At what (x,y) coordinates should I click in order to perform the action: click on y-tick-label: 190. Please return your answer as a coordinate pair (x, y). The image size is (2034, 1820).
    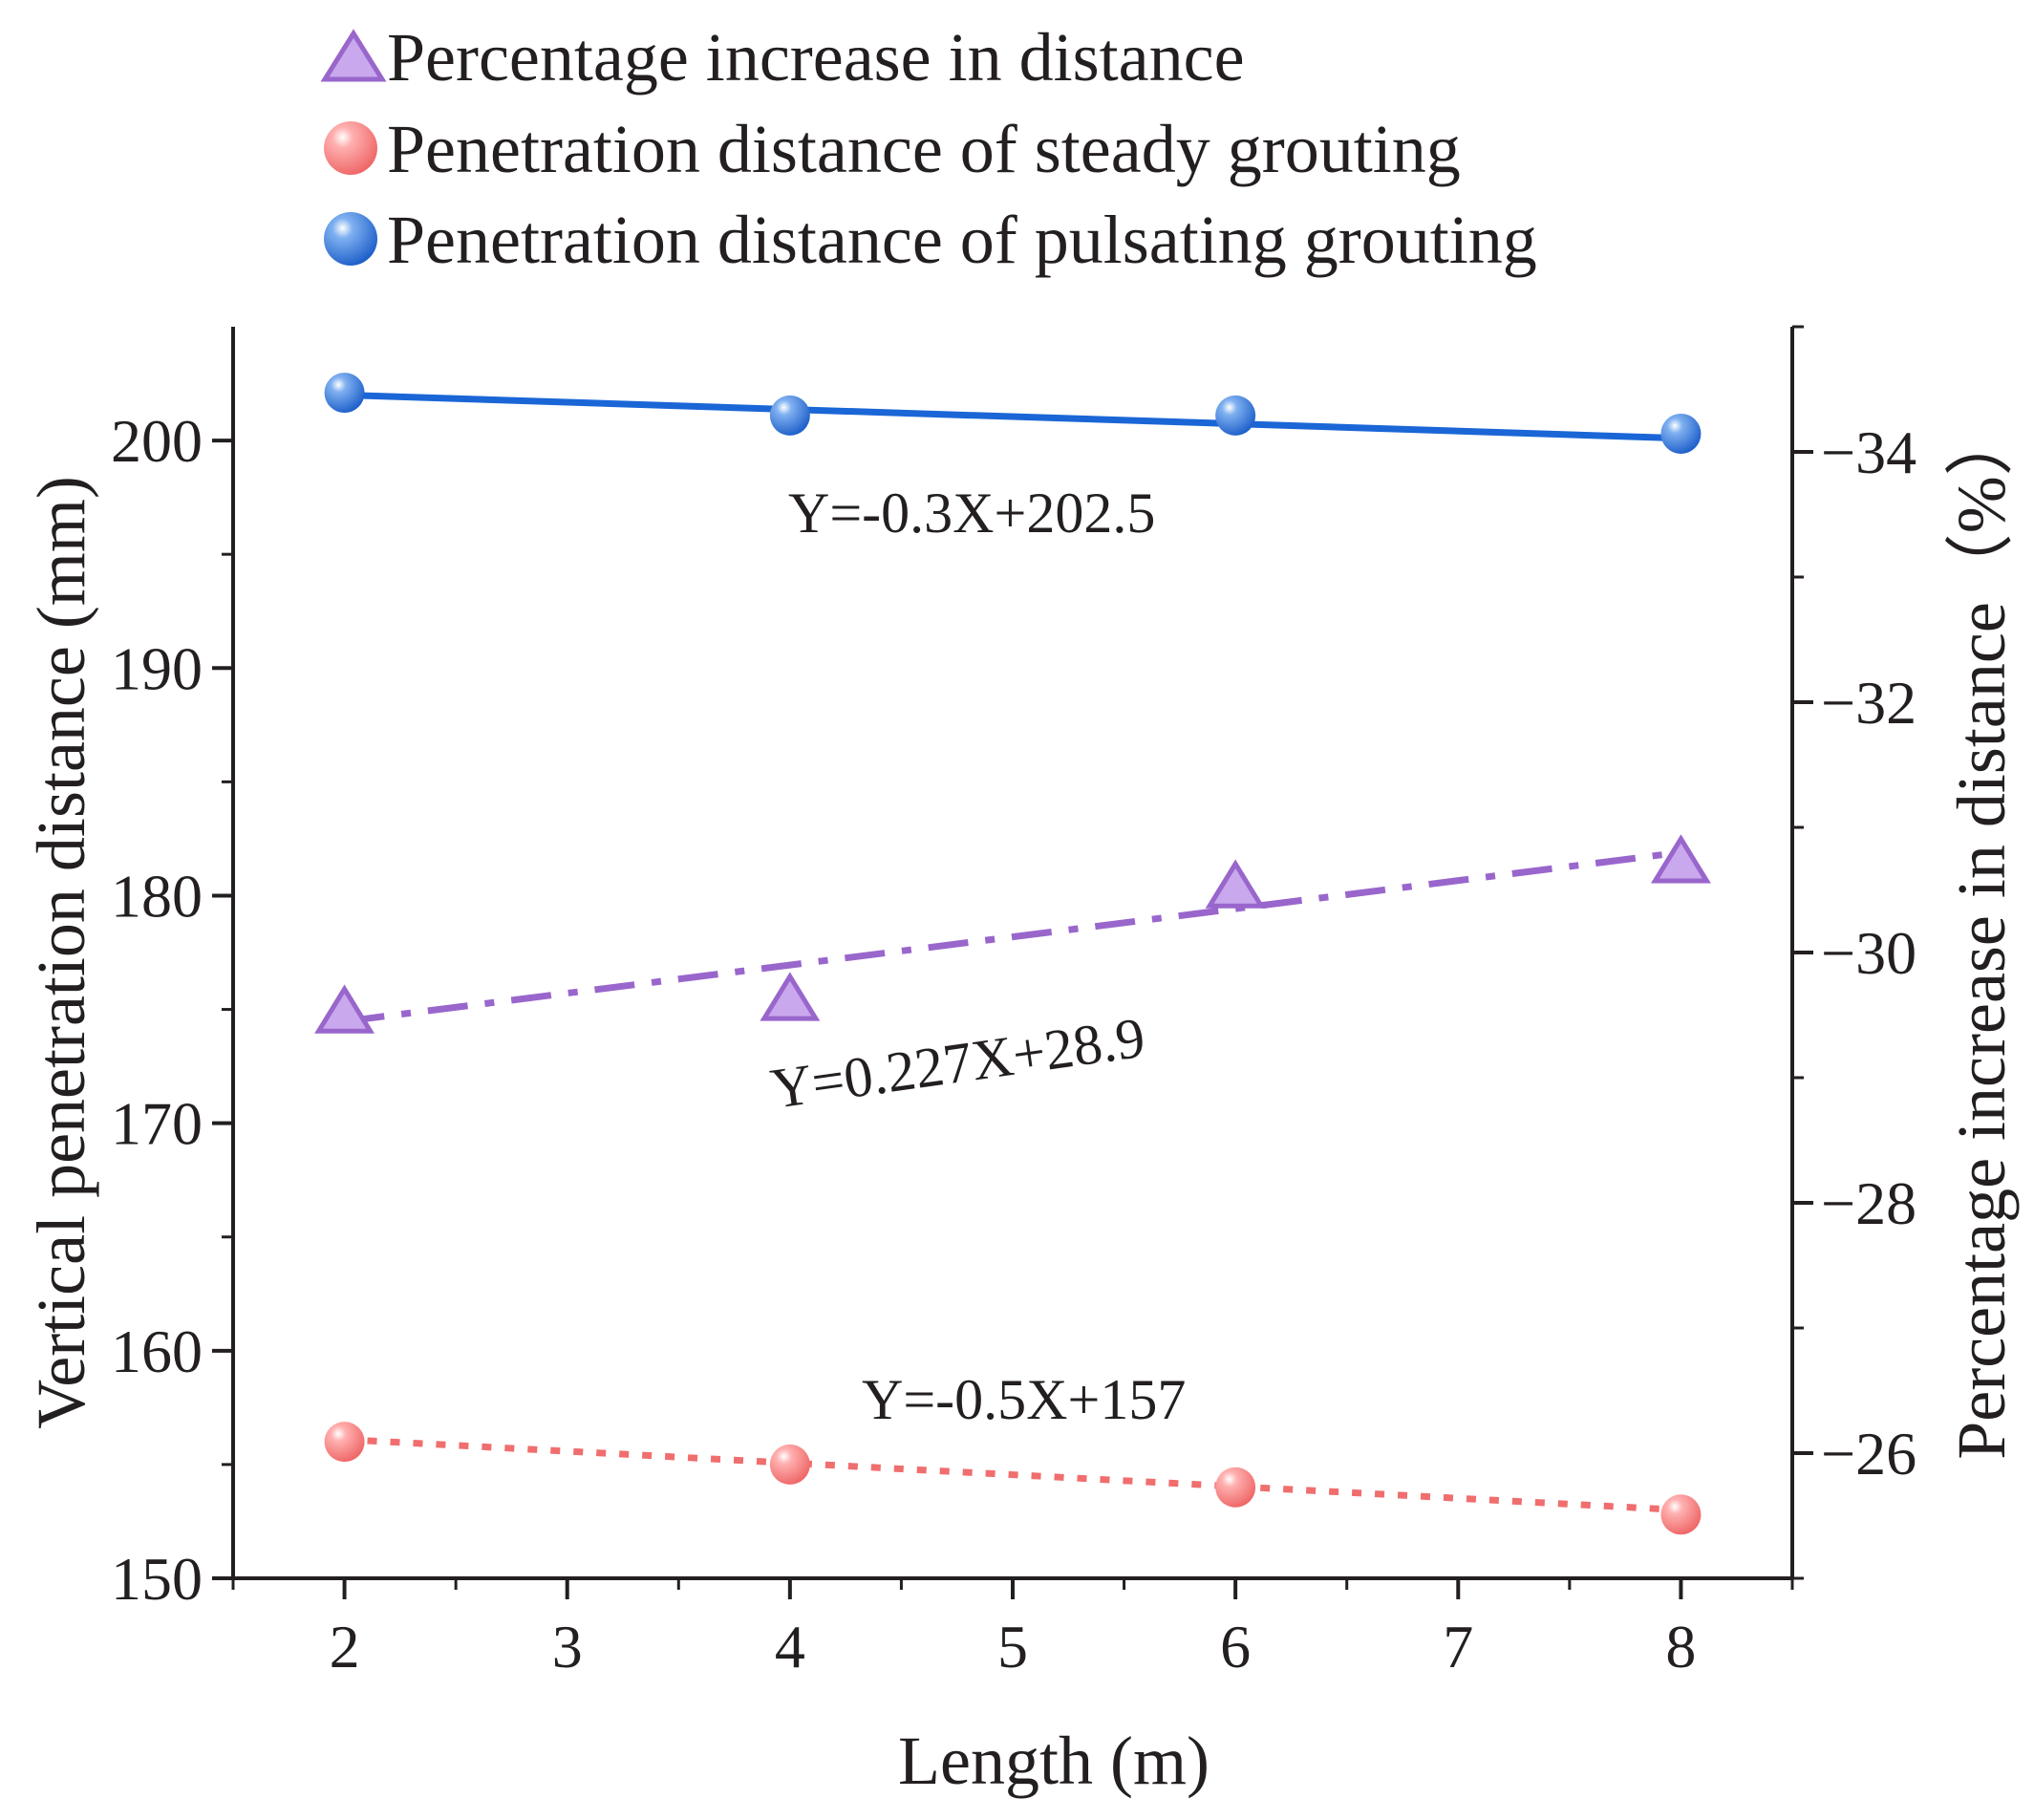
    Looking at the image, I should click on (157, 668).